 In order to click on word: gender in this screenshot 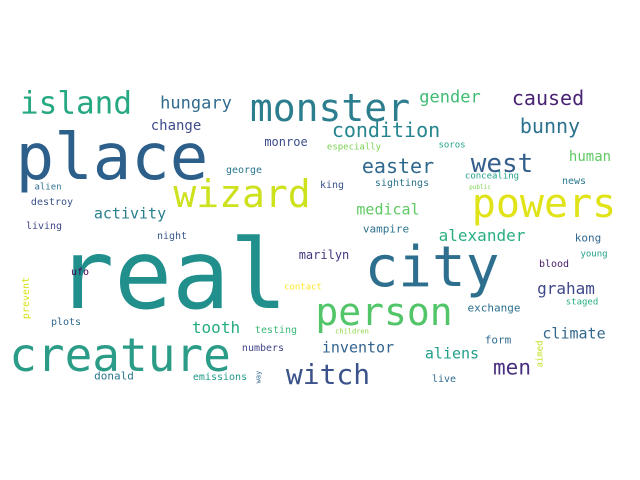, I will do `click(450, 97)`.